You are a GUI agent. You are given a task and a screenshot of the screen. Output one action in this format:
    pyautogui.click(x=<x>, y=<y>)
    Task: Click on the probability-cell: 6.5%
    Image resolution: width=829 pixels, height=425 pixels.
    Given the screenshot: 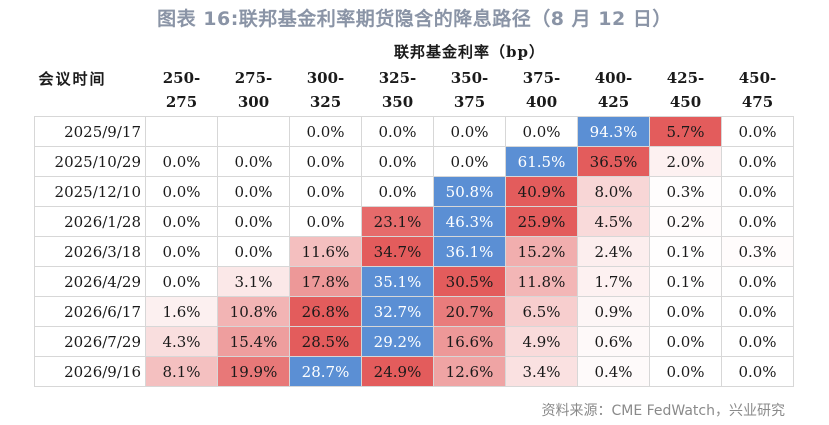 What is the action you would take?
    pyautogui.click(x=541, y=311)
    